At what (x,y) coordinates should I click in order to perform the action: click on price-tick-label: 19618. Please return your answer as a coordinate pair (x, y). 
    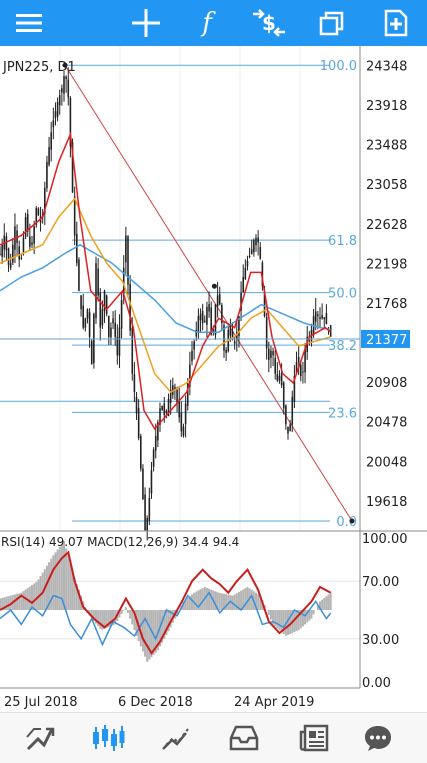
    Looking at the image, I should click on (386, 502).